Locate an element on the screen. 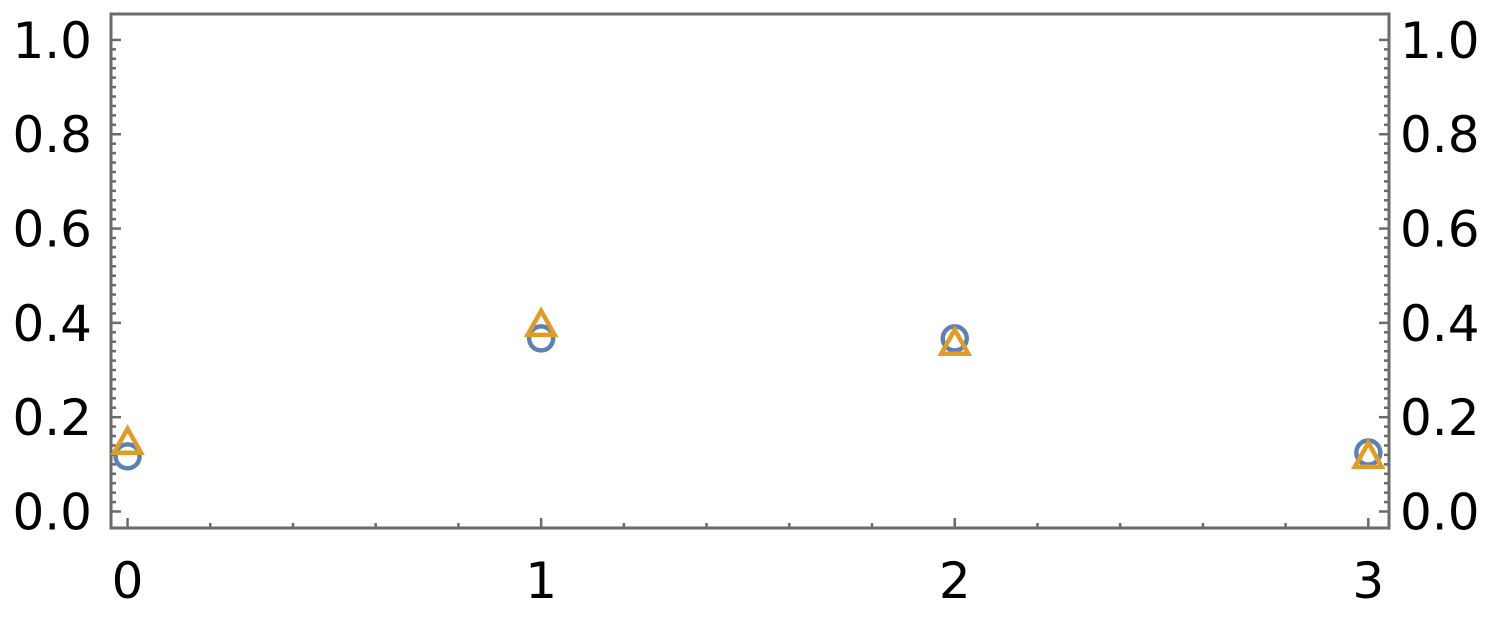  x-tick-label: 0 is located at coordinates (128, 581).